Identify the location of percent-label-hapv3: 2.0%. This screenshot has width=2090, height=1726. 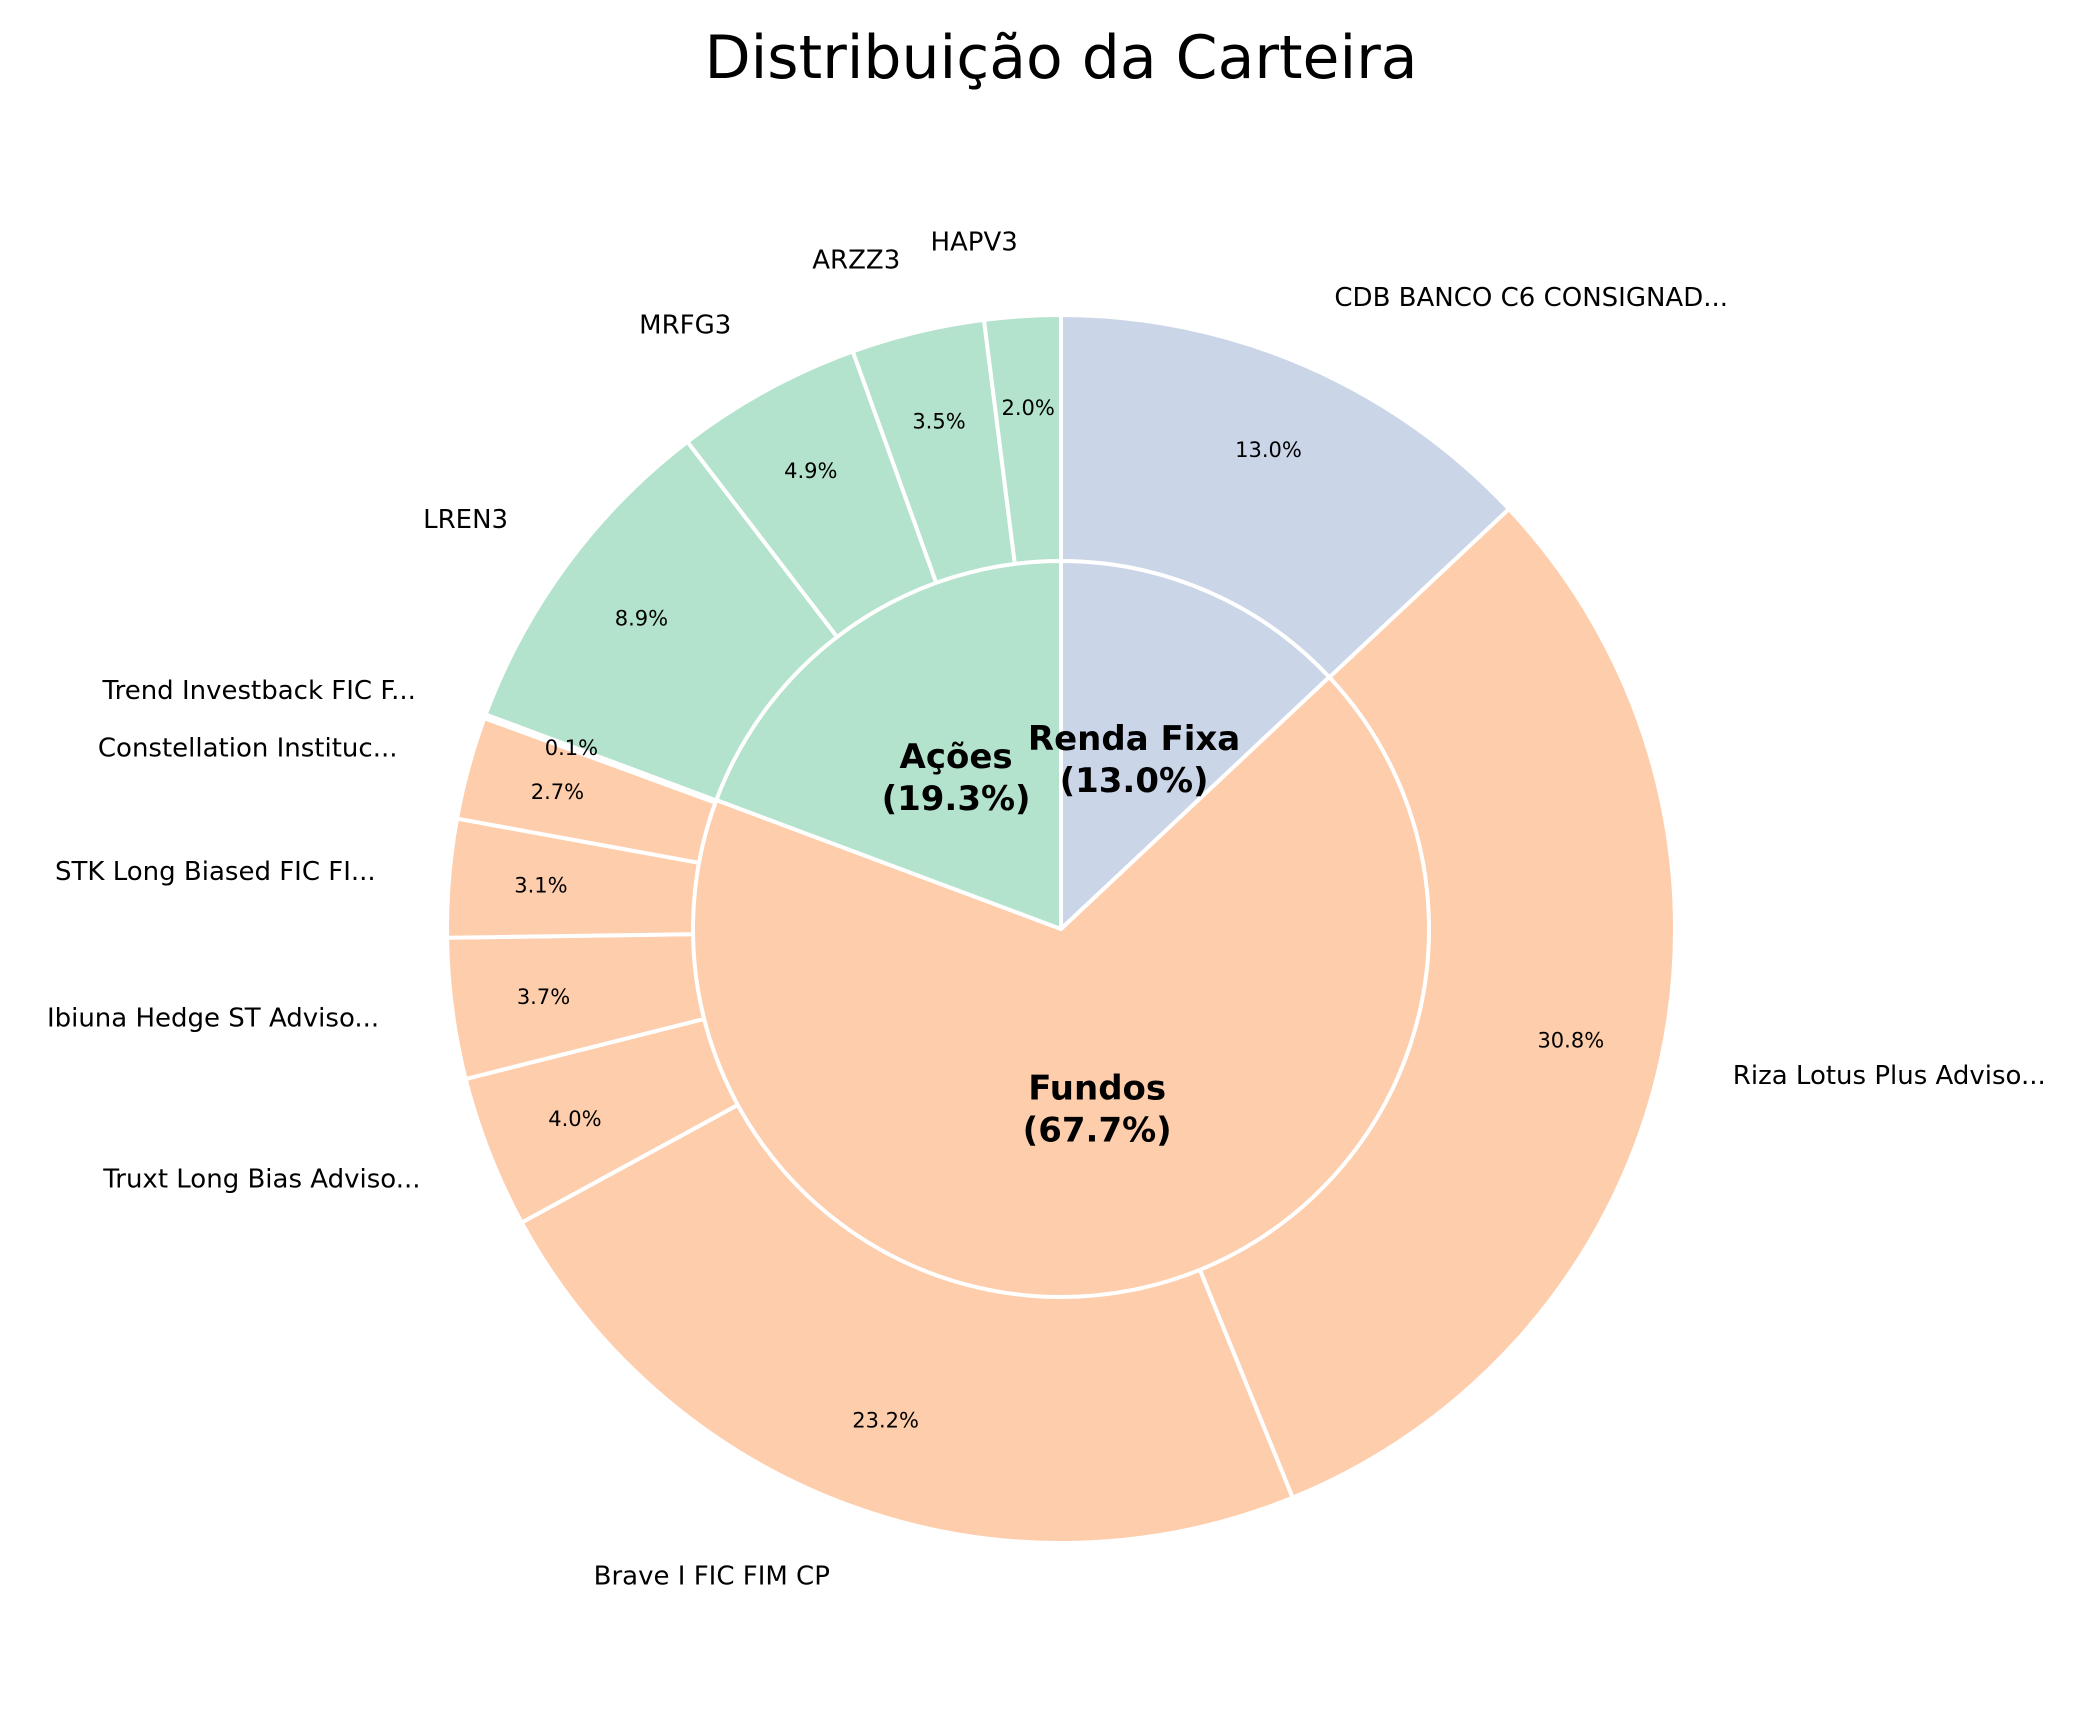
(1028, 408).